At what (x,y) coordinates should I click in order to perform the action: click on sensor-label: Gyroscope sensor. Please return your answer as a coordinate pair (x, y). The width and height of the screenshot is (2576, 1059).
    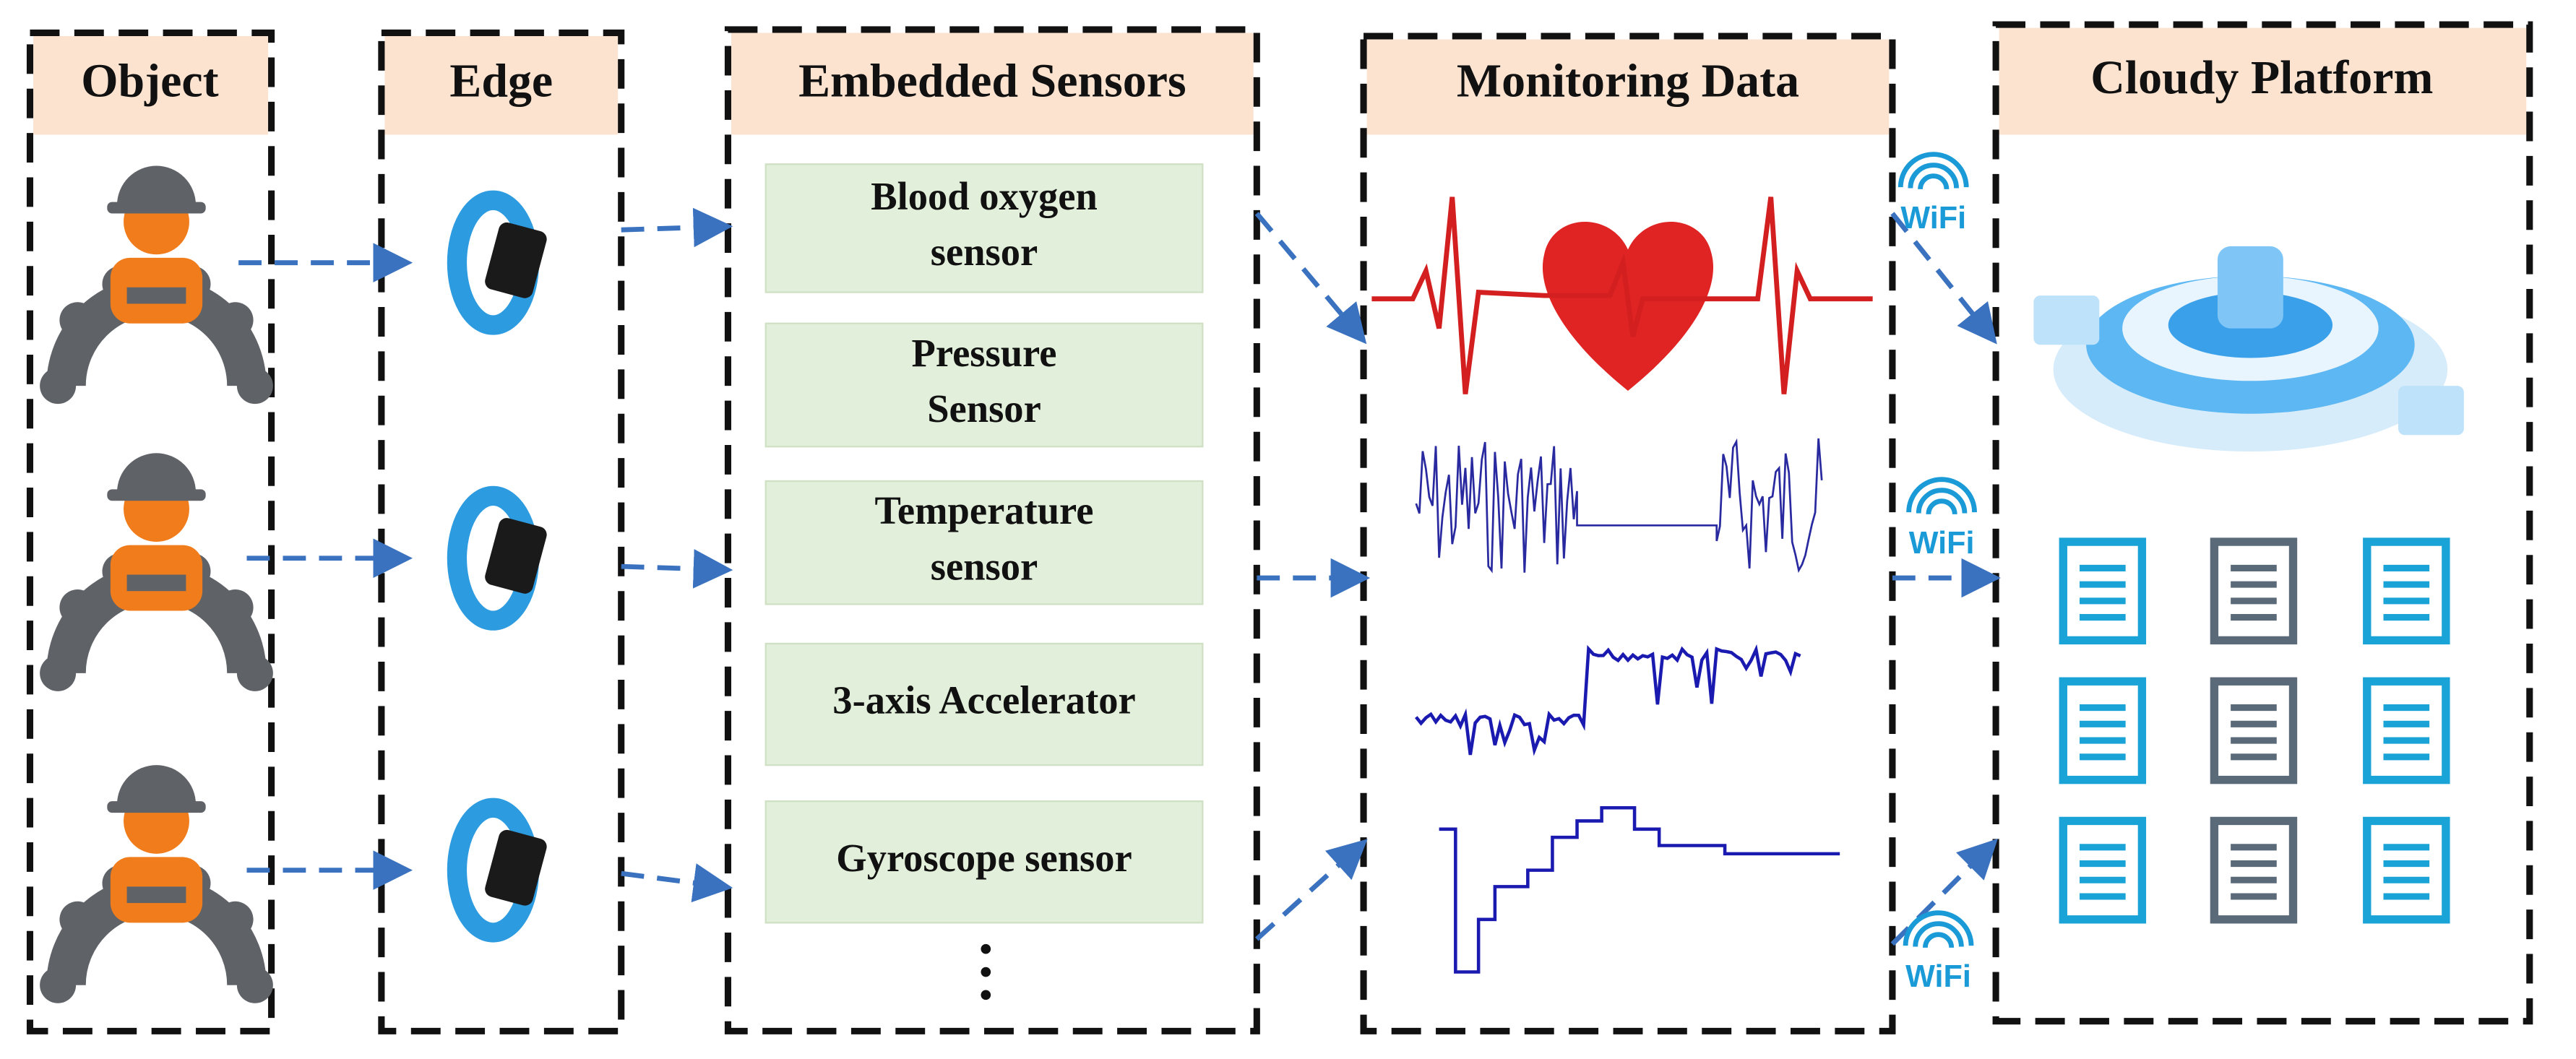
    Looking at the image, I should click on (984, 858).